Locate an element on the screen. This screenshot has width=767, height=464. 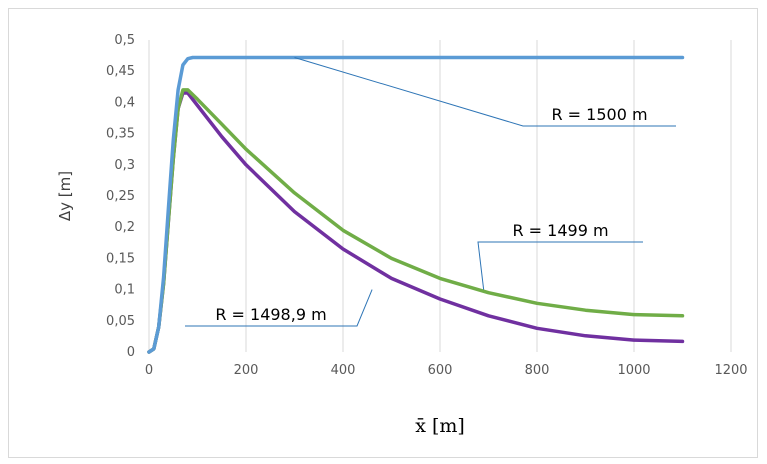
y-tick-labels: 0 0,05 0,1 0,15 0,2 0,25 0,3 0,35 0,4 0,45 0,5 is located at coordinates (120, 196).